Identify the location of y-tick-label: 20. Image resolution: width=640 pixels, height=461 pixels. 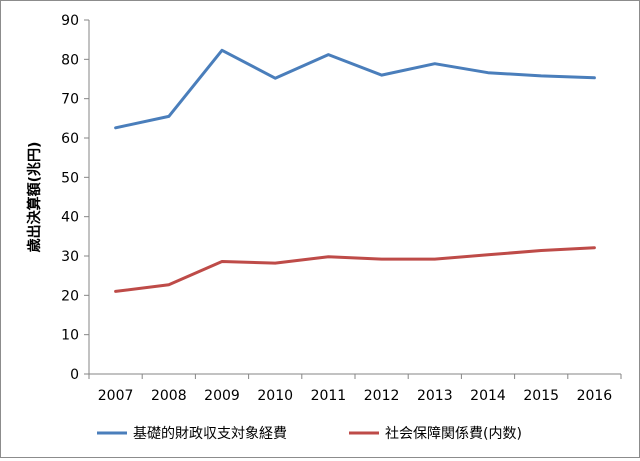
(70, 296).